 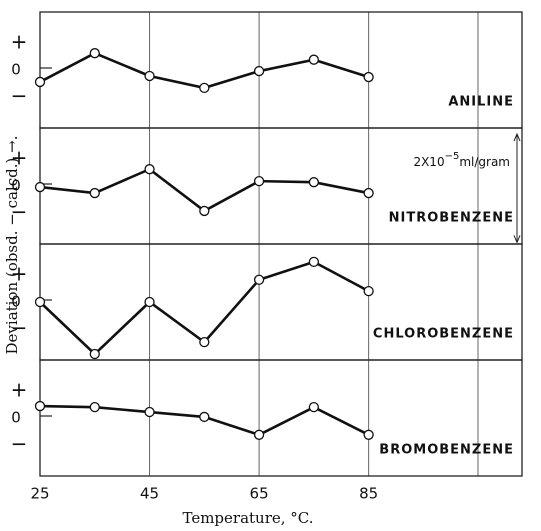 I want to click on scale-unit: ml/gram, so click(x=484, y=162).